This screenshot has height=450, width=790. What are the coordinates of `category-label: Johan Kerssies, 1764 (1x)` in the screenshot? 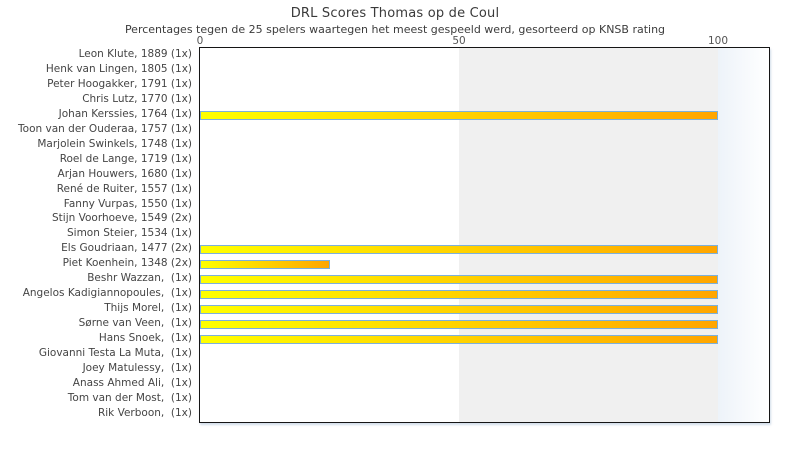 It's located at (125, 113).